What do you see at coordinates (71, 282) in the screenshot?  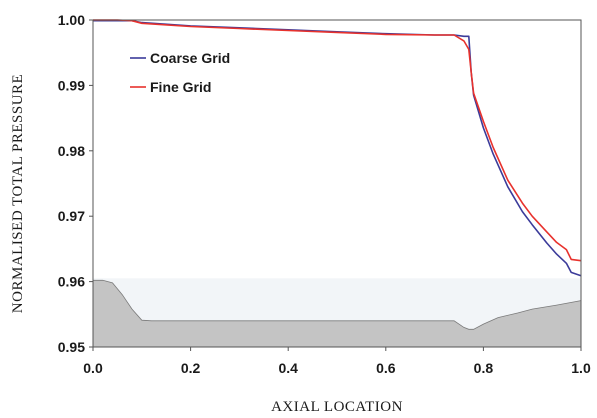 I see `y-tick-label: 0.96` at bounding box center [71, 282].